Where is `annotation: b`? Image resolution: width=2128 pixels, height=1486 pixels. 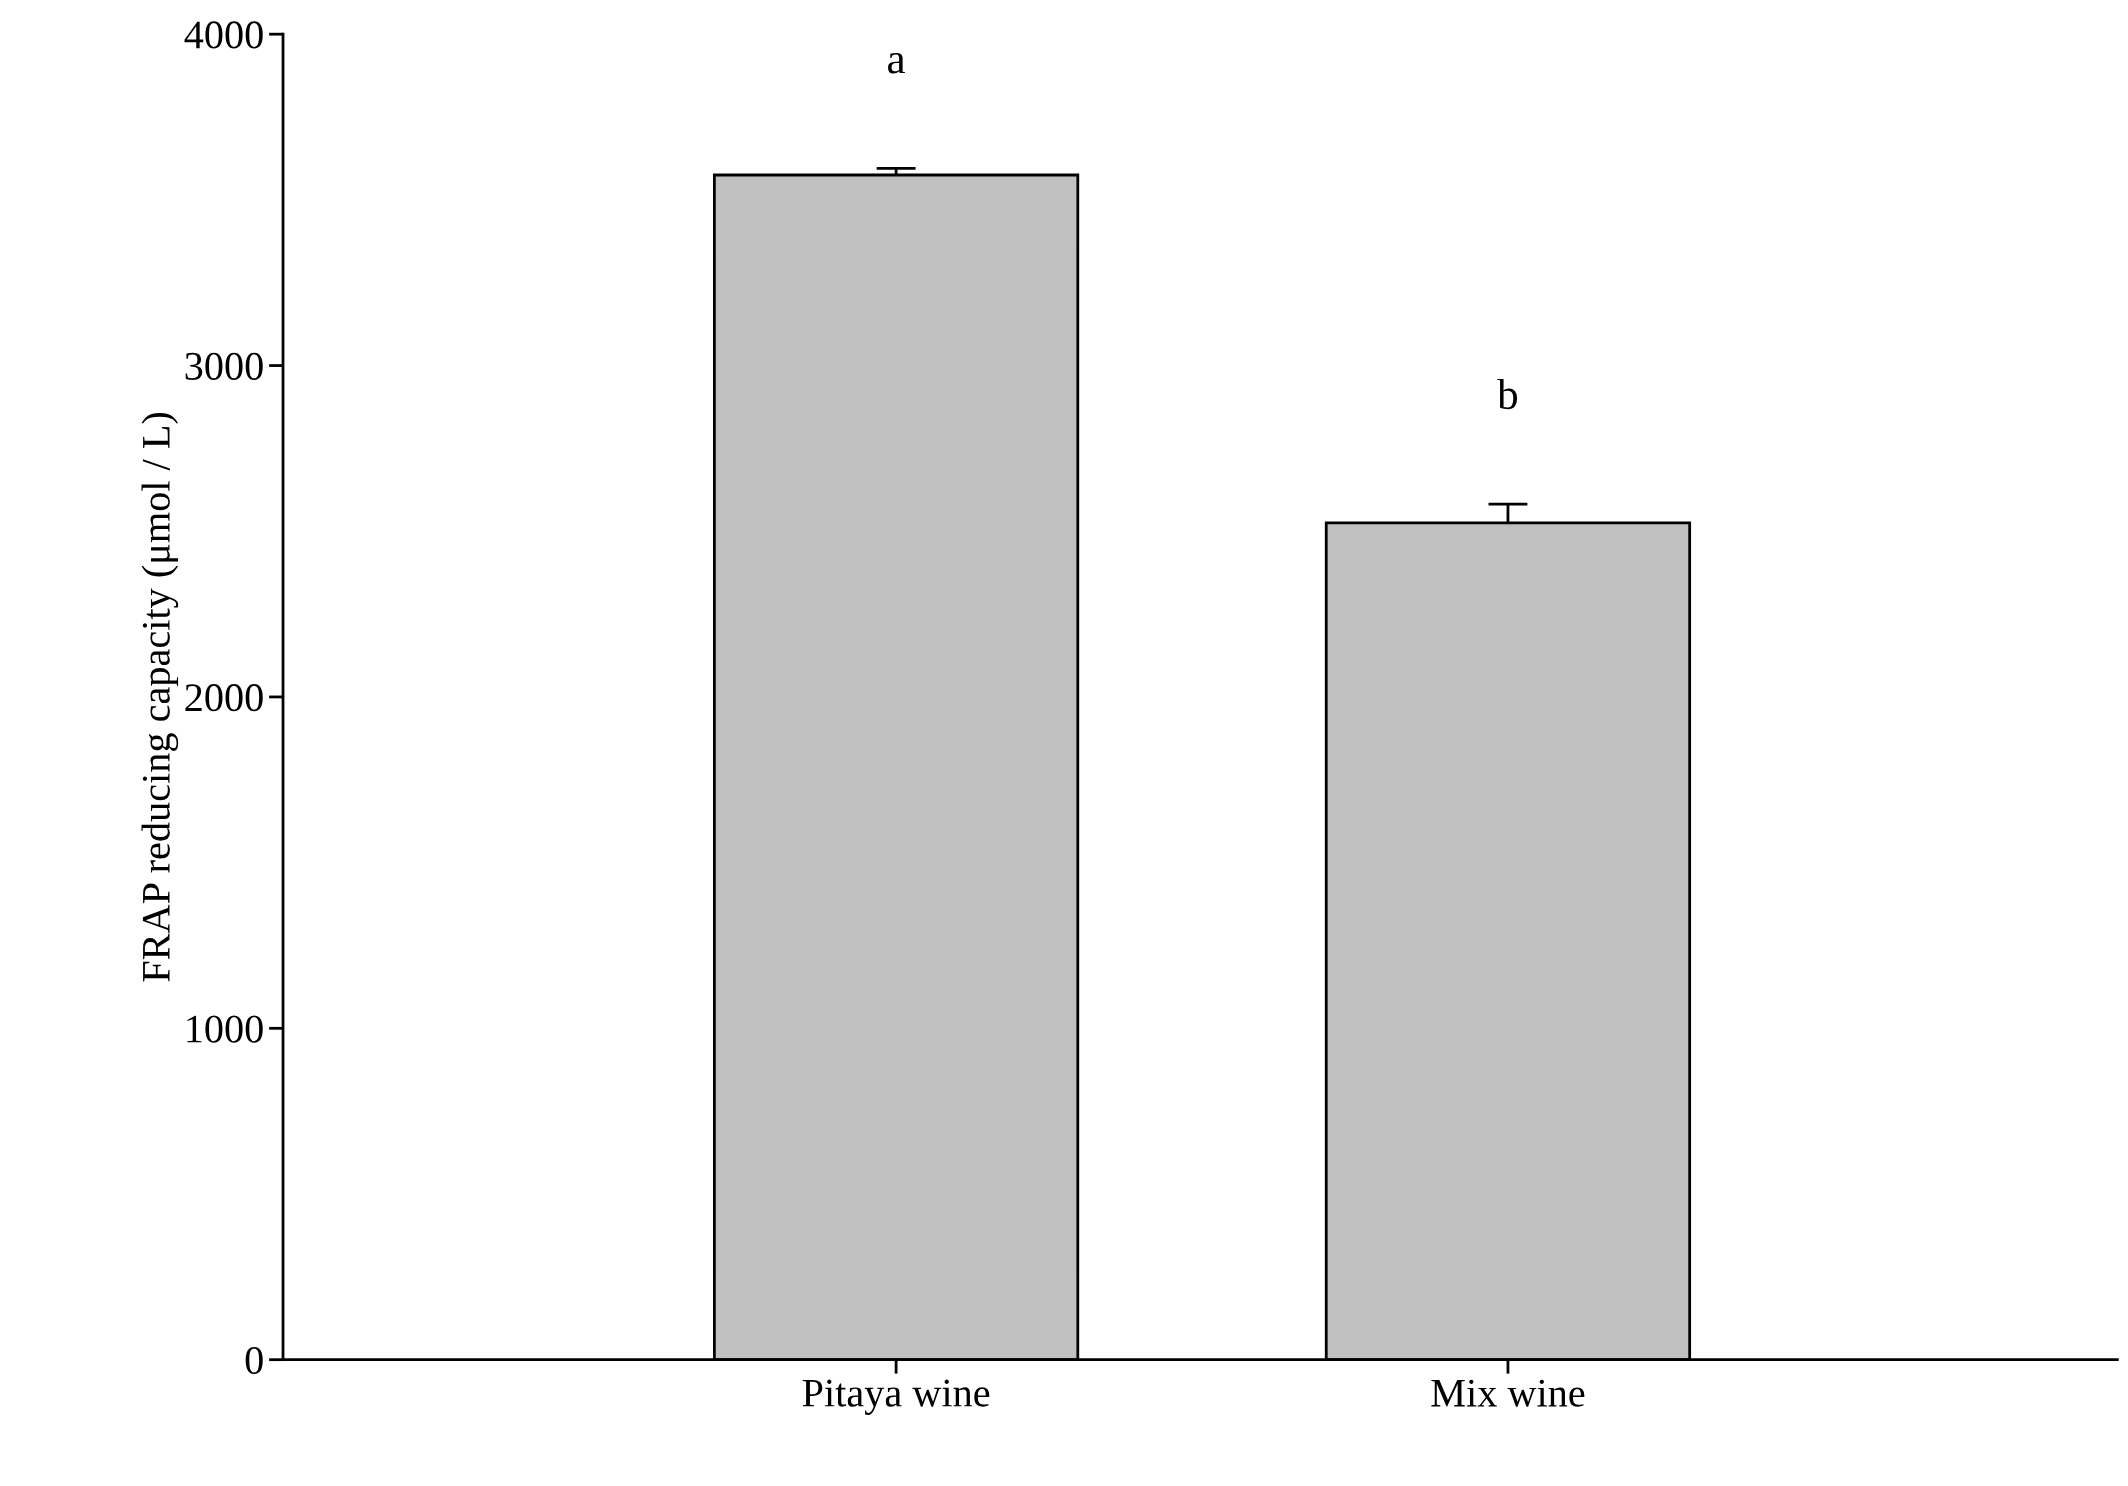 annotation: b is located at coordinates (1507, 394).